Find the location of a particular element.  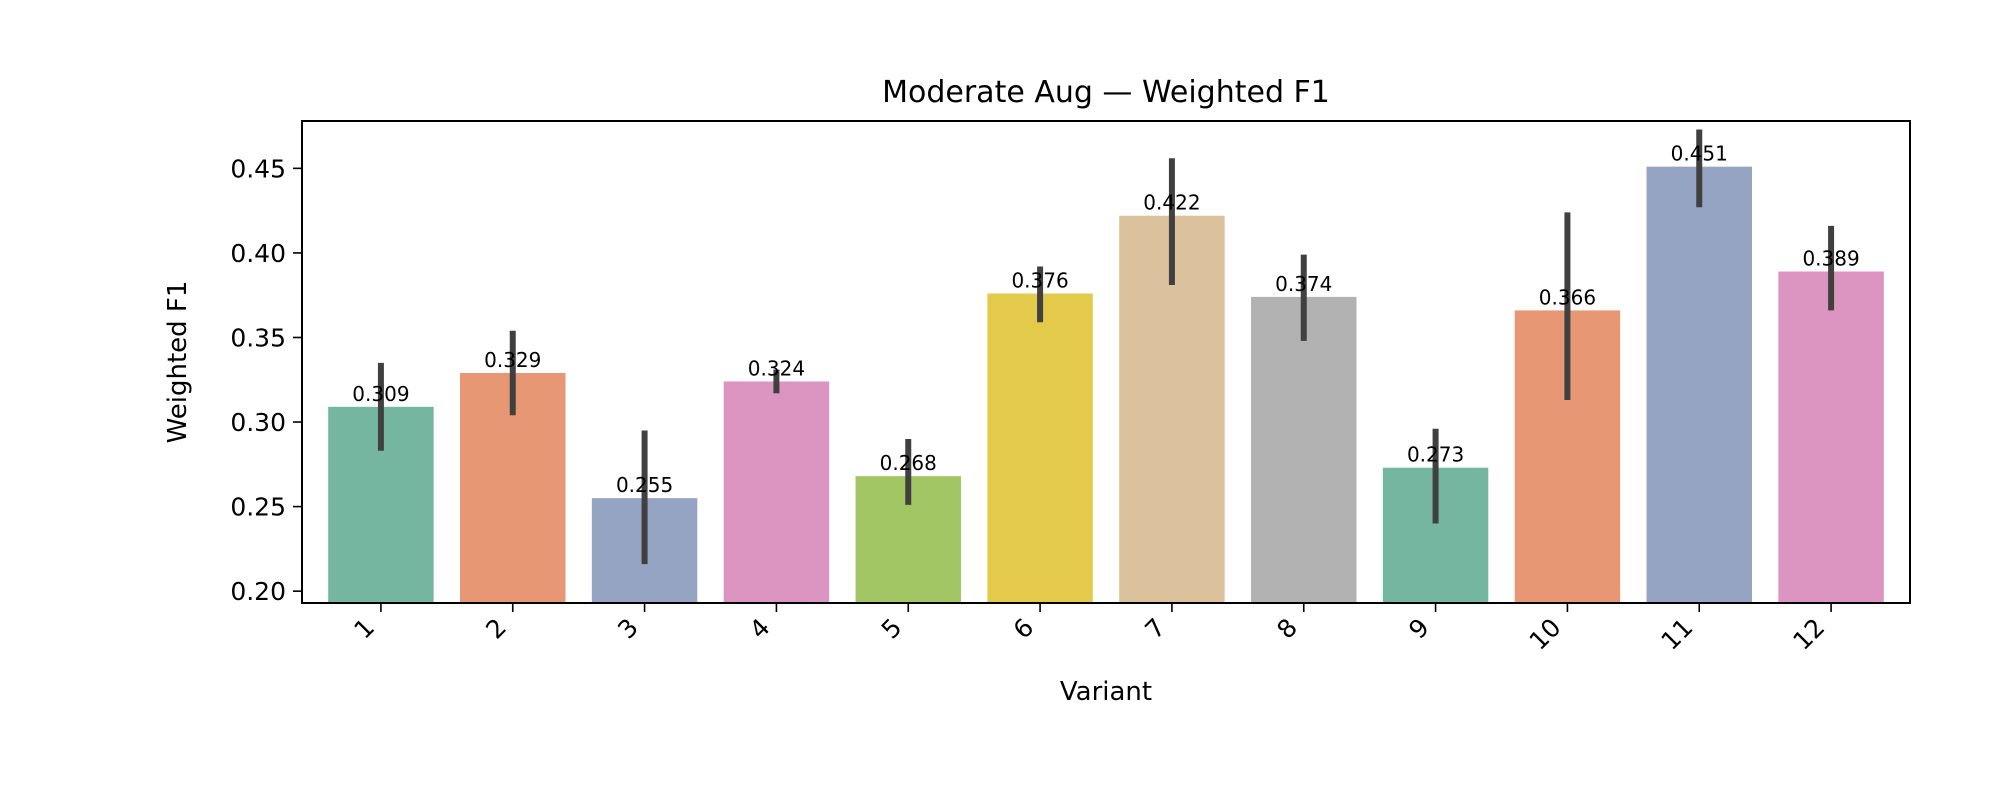

y-tick-label-0.35: 0.35 is located at coordinates (258, 337).